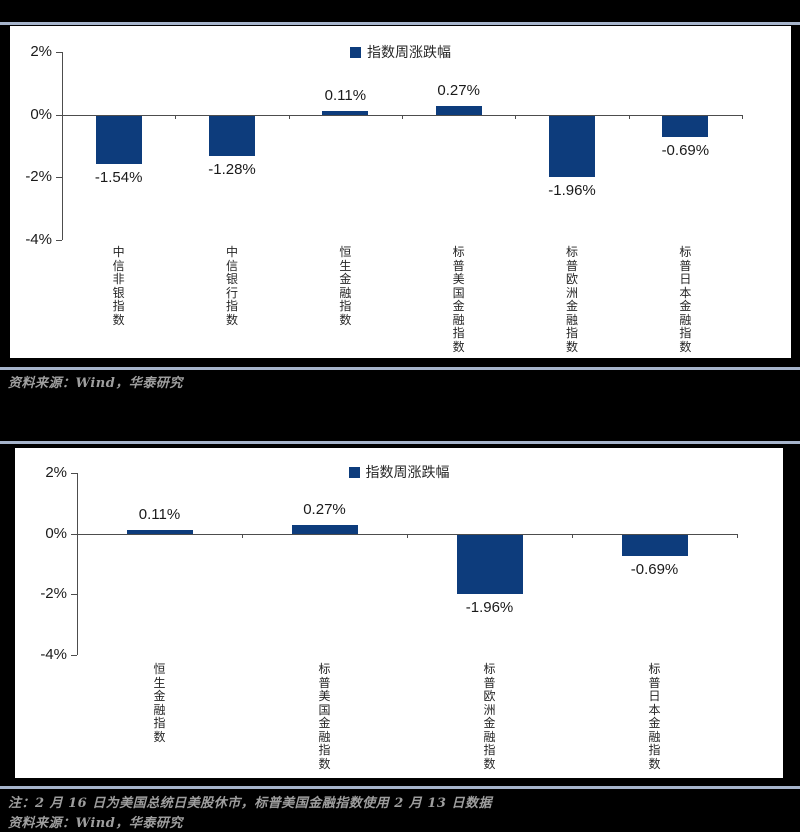 Image resolution: width=800 pixels, height=832 pixels. I want to click on bar-value-label: -1.54%, so click(118, 177).